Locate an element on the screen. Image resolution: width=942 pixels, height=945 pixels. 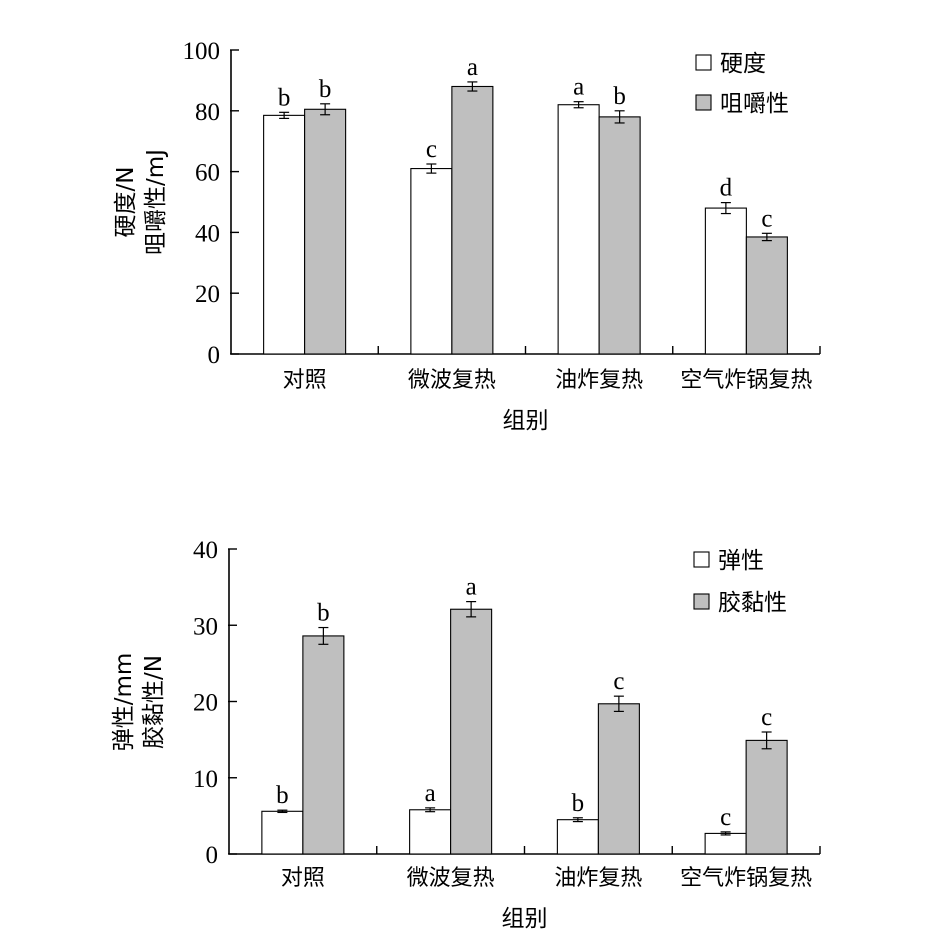
y-tick-label: 80 is located at coordinates (207, 112).